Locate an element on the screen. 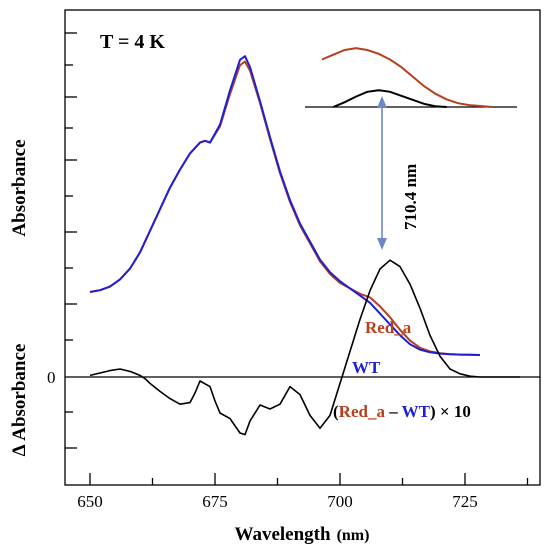 This screenshot has width=550, height=551. x-axis-ticks: 650 675 700 725 is located at coordinates (303, 492).